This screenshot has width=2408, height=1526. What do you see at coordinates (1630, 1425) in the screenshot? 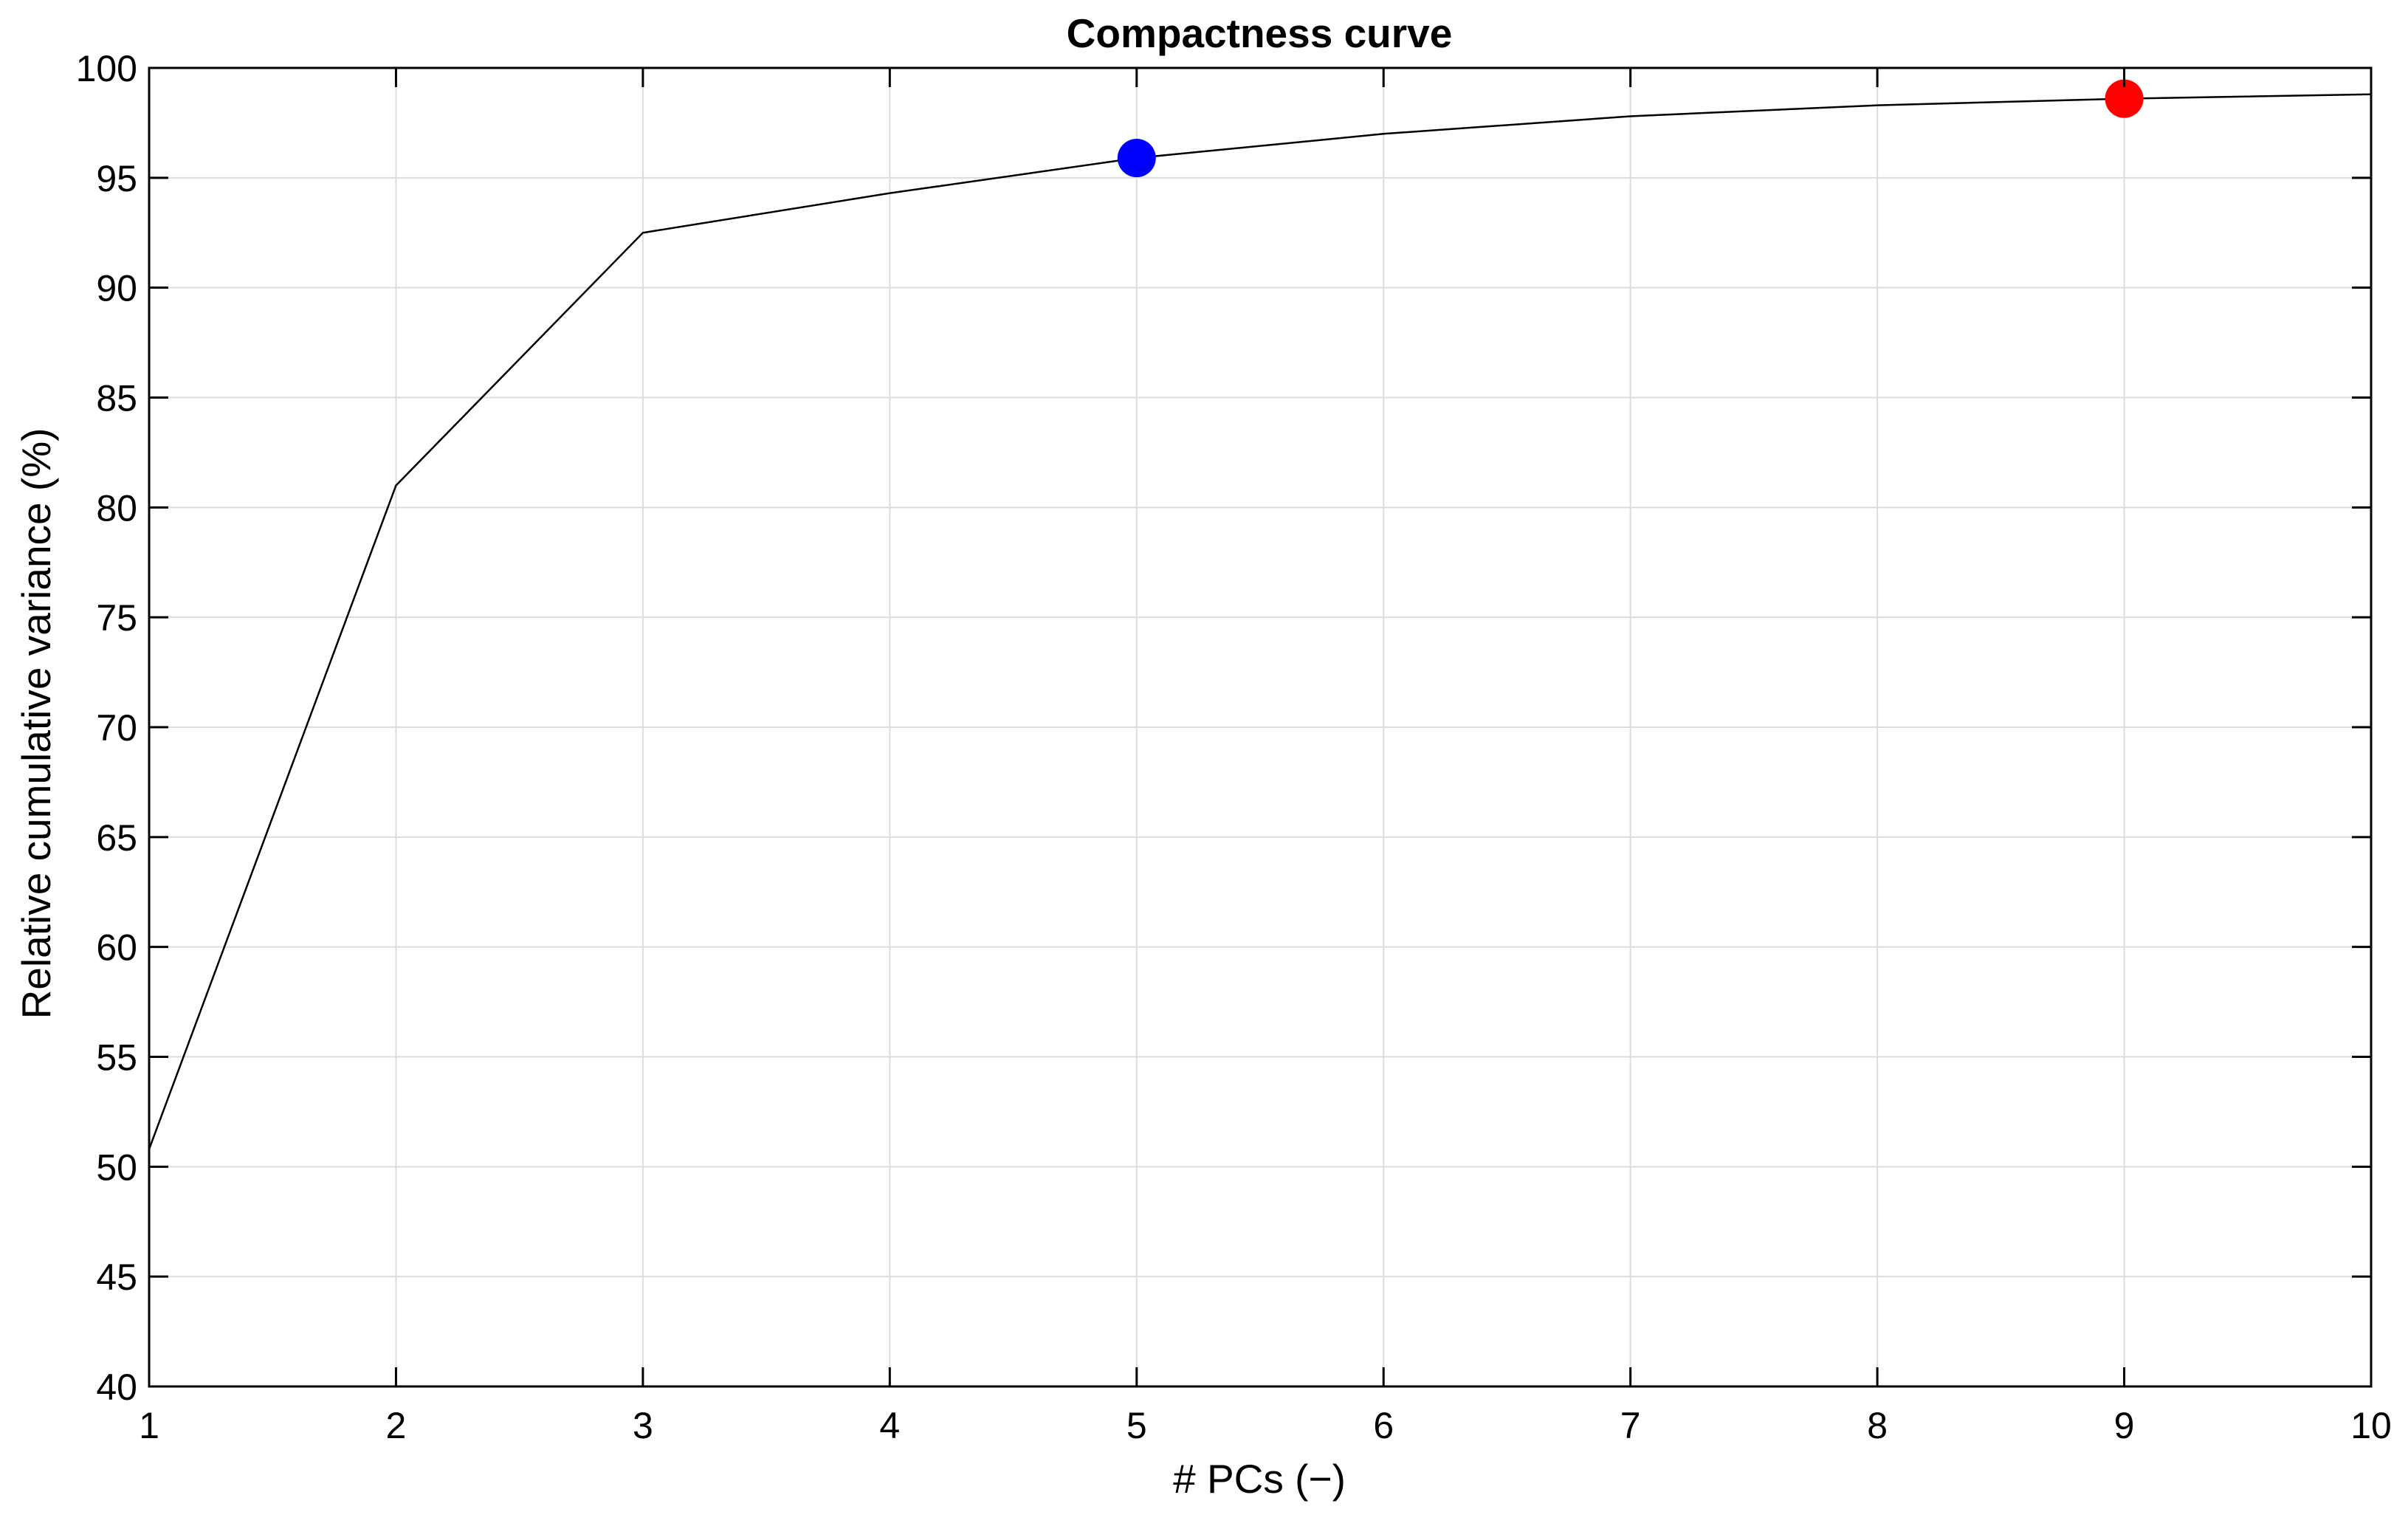
I see `x-tick-label: 7` at bounding box center [1630, 1425].